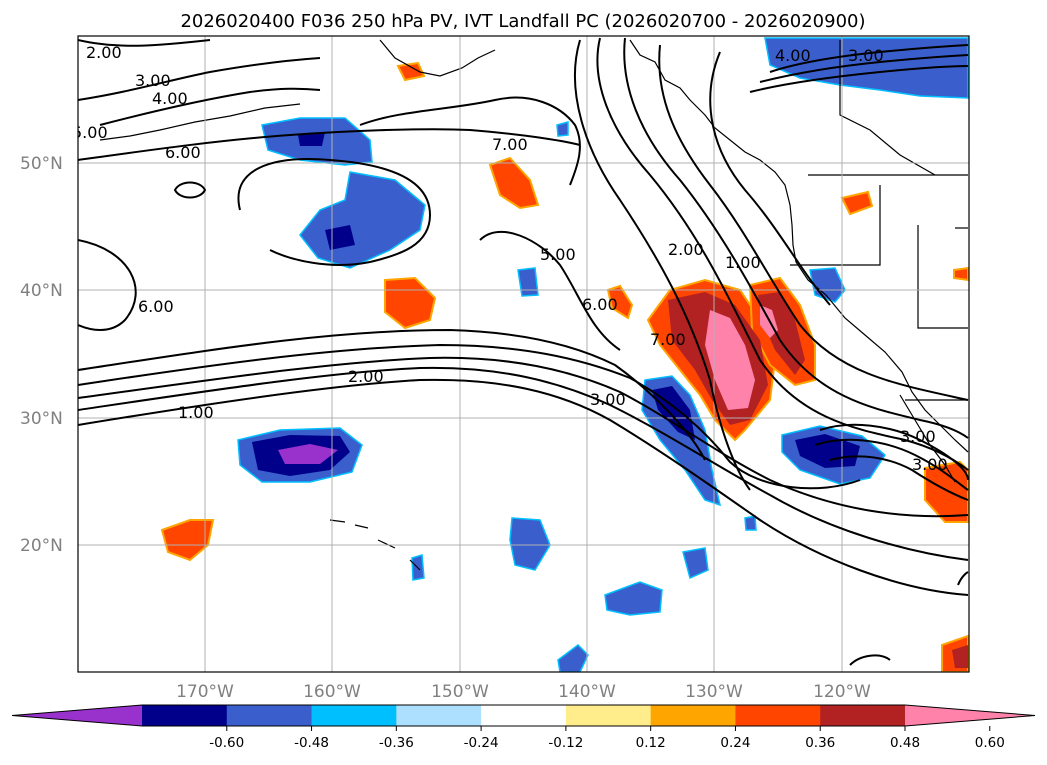  I want to click on lon-label: 170°W, so click(205, 692).